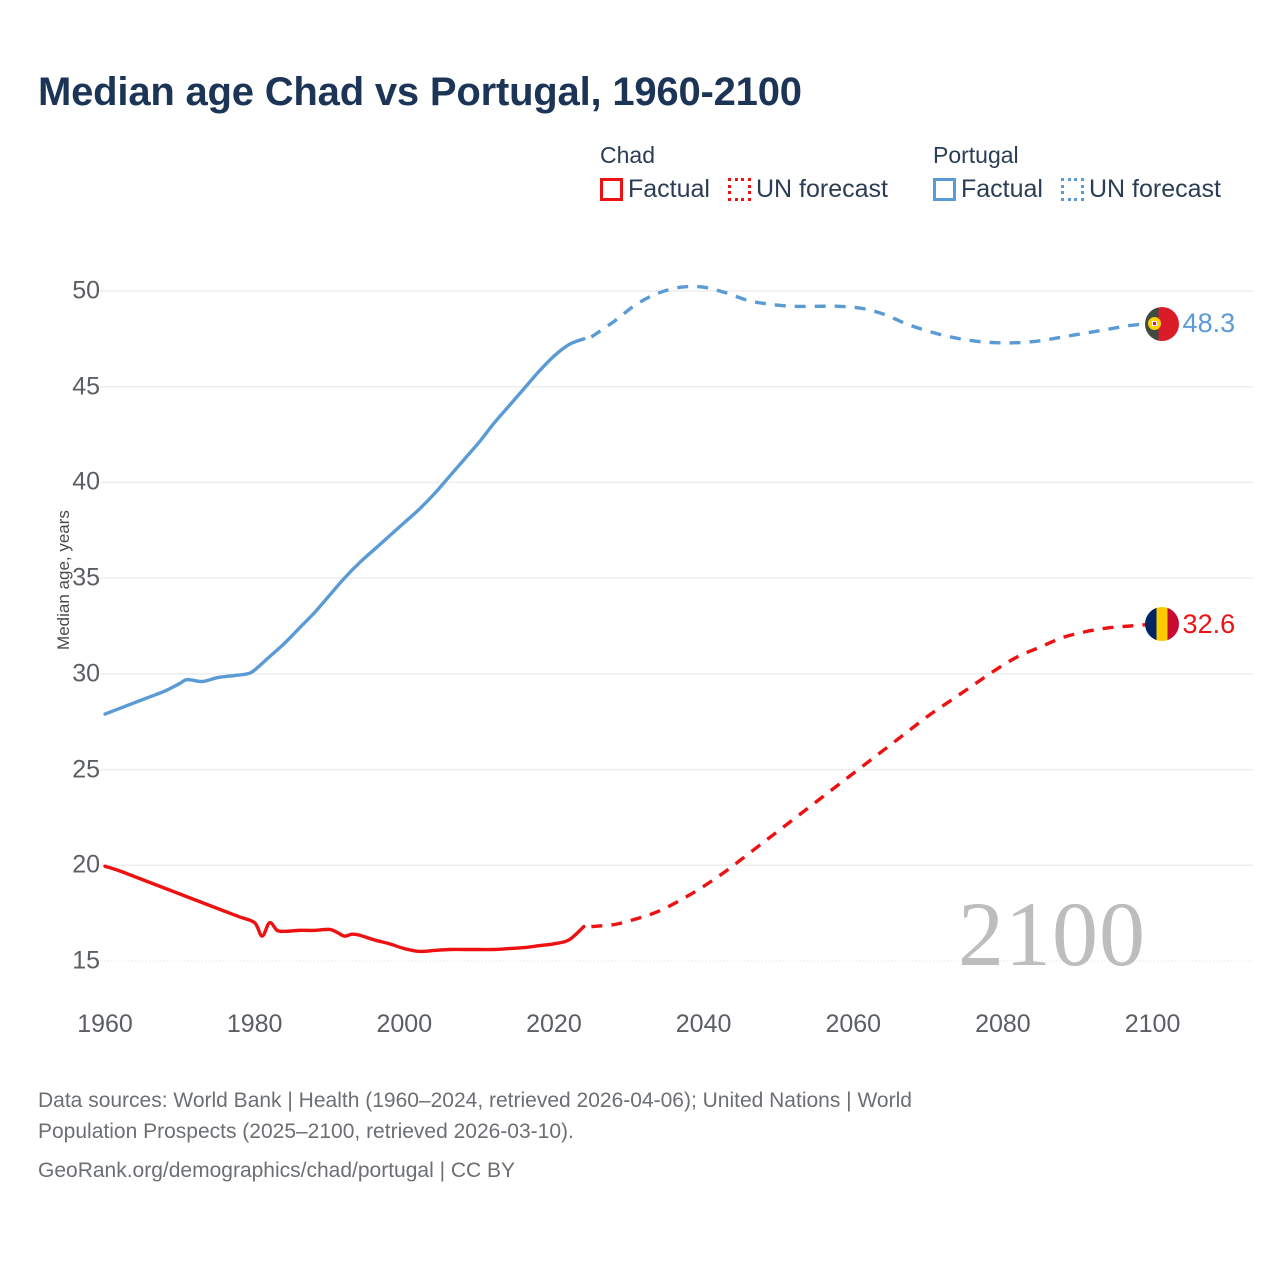 The width and height of the screenshot is (1280, 1280). What do you see at coordinates (976, 155) in the screenshot?
I see `legend-group-title-portugal: Portugal` at bounding box center [976, 155].